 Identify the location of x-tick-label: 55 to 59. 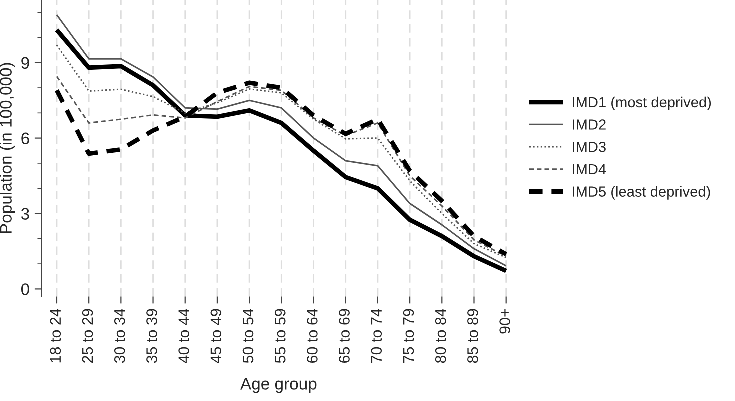
(280, 336).